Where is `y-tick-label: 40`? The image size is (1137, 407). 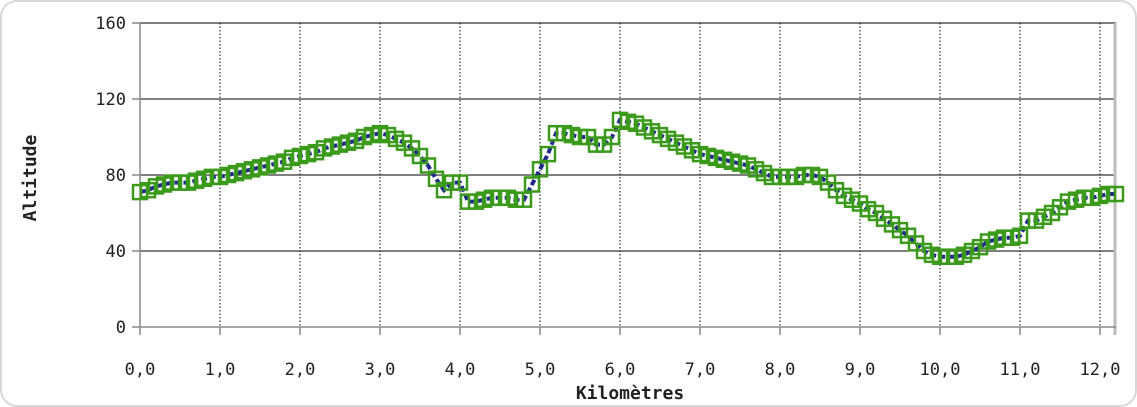 y-tick-label: 40 is located at coordinates (116, 252).